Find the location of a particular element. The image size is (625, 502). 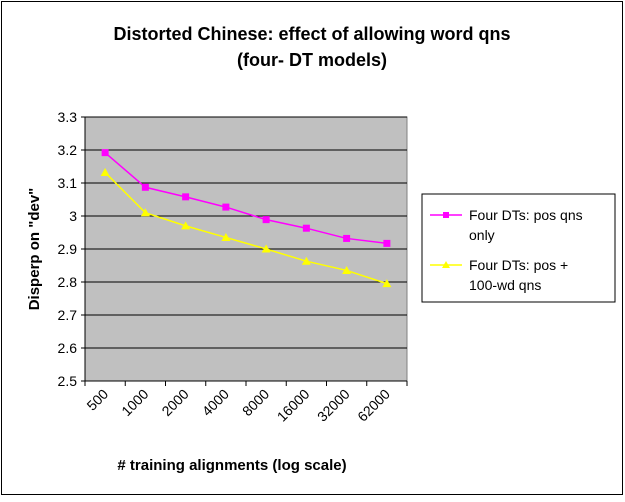

y-tick-label: 3.2 is located at coordinates (68, 150).